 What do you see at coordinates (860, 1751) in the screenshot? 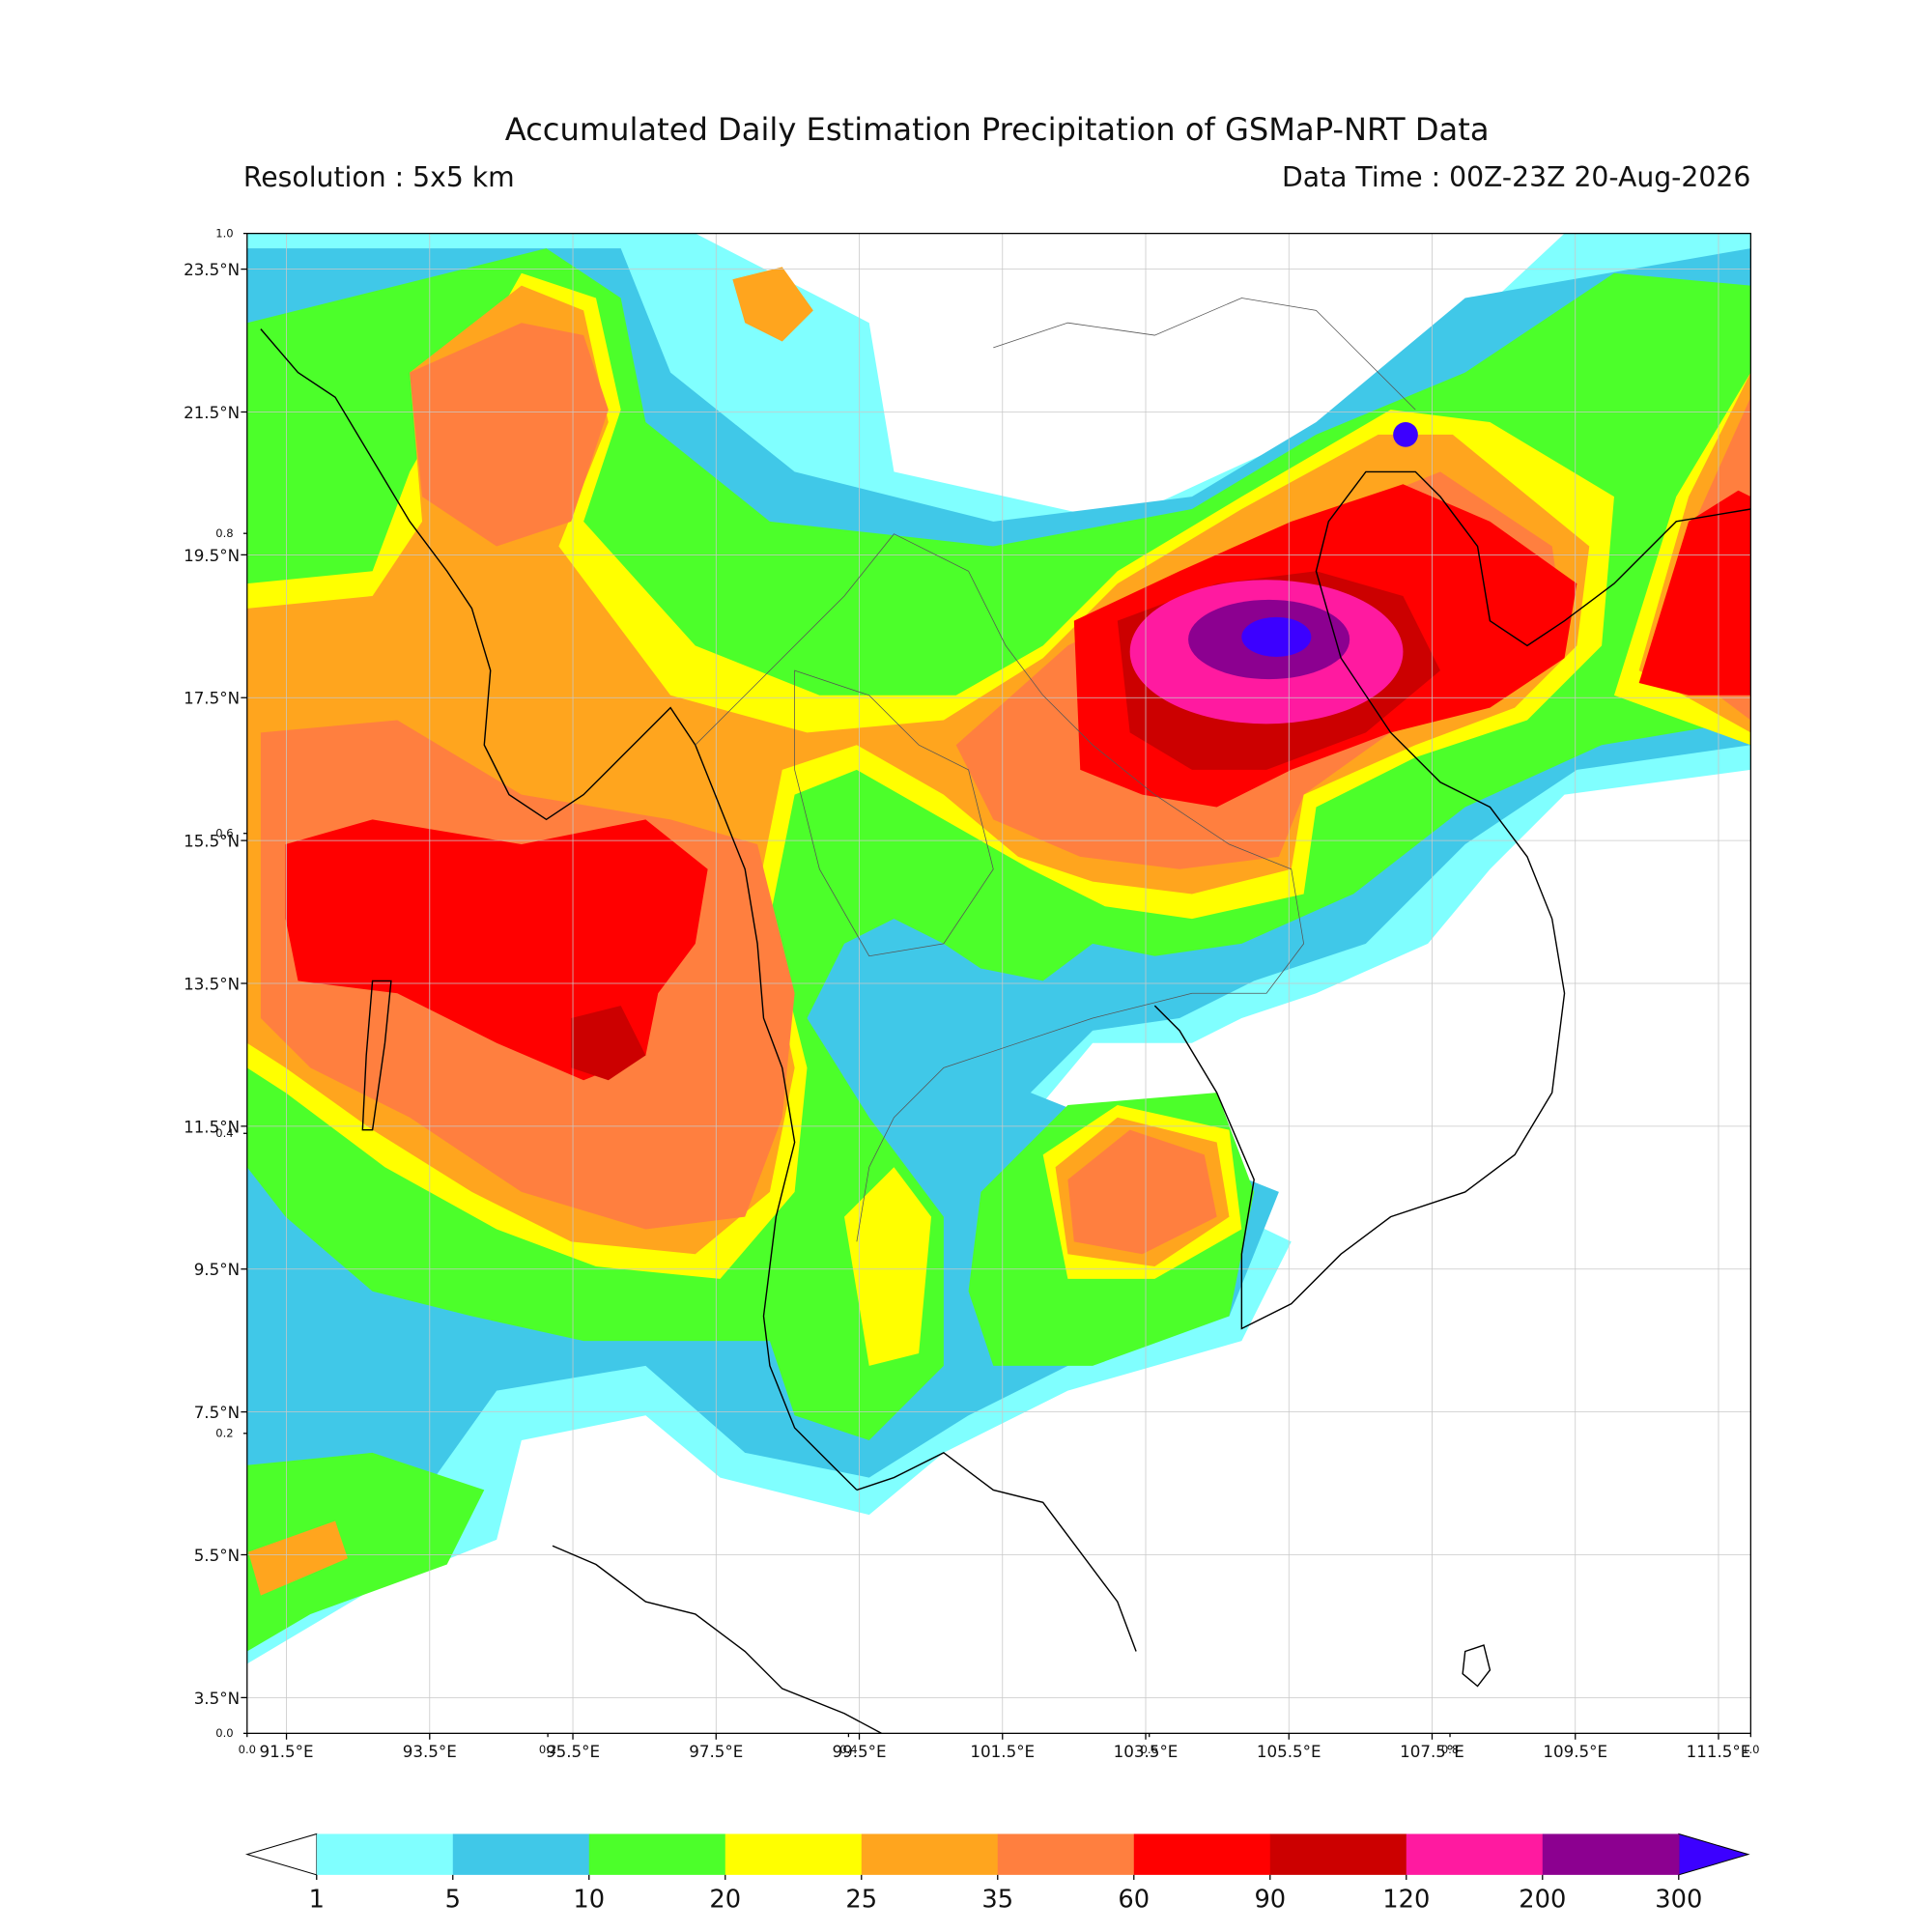
I see `x-tick-label: 99.5°E` at bounding box center [860, 1751].